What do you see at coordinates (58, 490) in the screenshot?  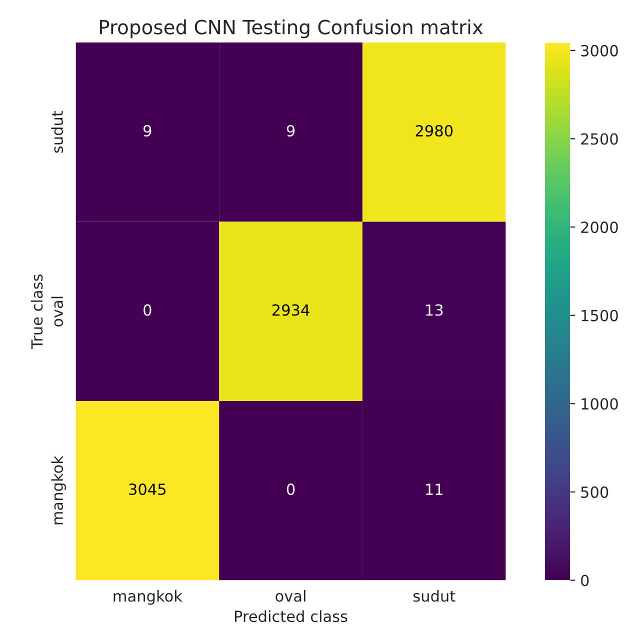 I see `y-tick-label: mangkok` at bounding box center [58, 490].